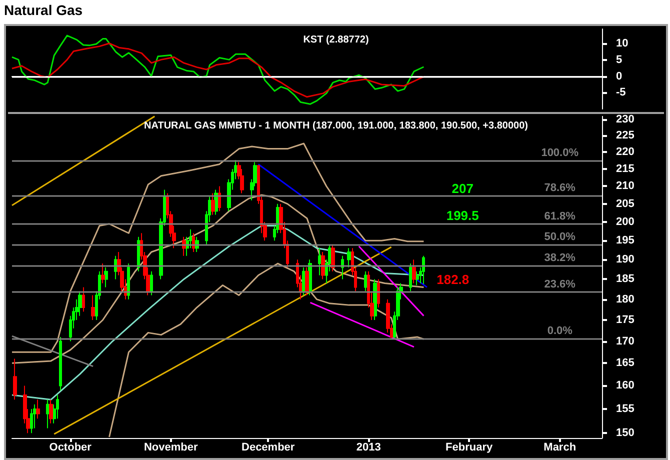 Image resolution: width=670 pixels, height=460 pixels. Describe the element at coordinates (621, 92) in the screenshot. I see `y-tick-label: -5` at that location.